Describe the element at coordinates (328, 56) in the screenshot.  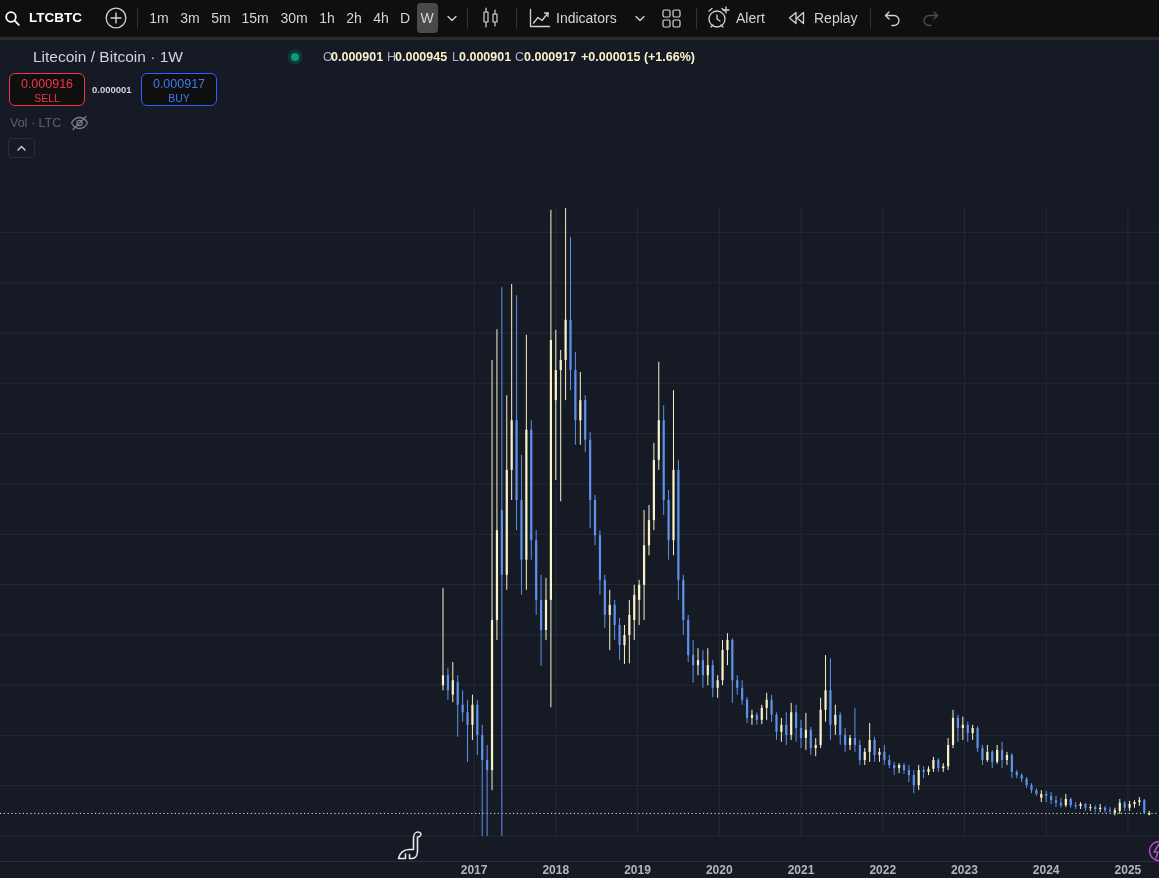
I see `text: O` at that location.